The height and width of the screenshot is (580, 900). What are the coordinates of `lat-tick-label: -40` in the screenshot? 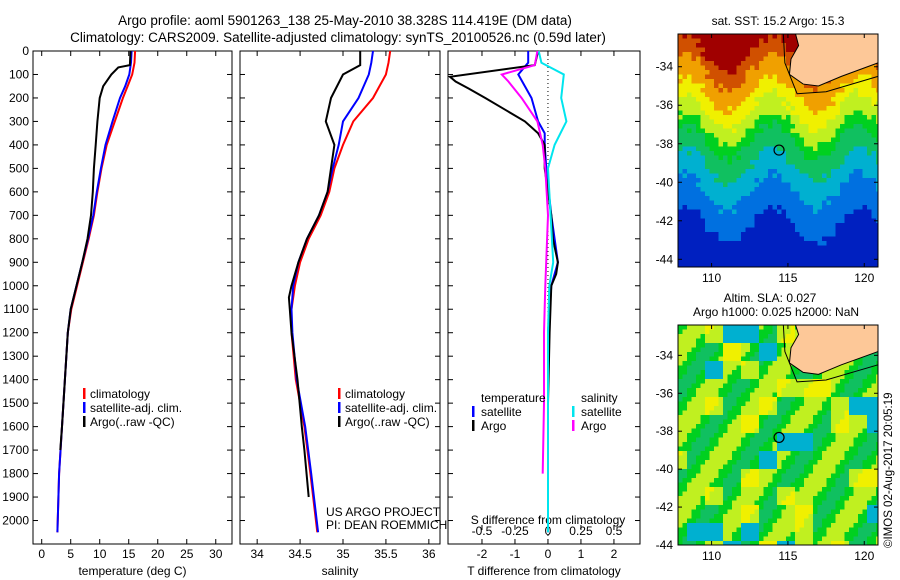 It's located at (665, 182).